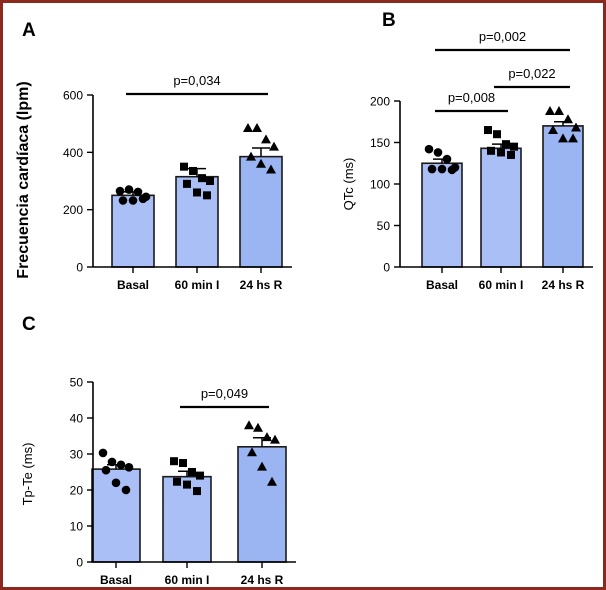  What do you see at coordinates (196, 80) in the screenshot?
I see `panel-a-p-value-label: p=0,034` at bounding box center [196, 80].